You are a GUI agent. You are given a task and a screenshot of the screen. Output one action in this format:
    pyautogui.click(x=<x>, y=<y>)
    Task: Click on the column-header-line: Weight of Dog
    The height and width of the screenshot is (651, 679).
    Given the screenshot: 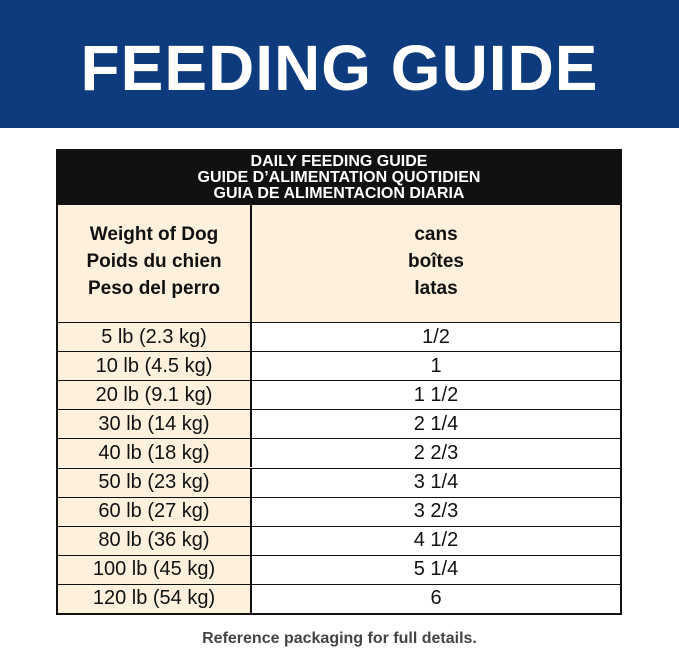 What is the action you would take?
    pyautogui.click(x=154, y=234)
    